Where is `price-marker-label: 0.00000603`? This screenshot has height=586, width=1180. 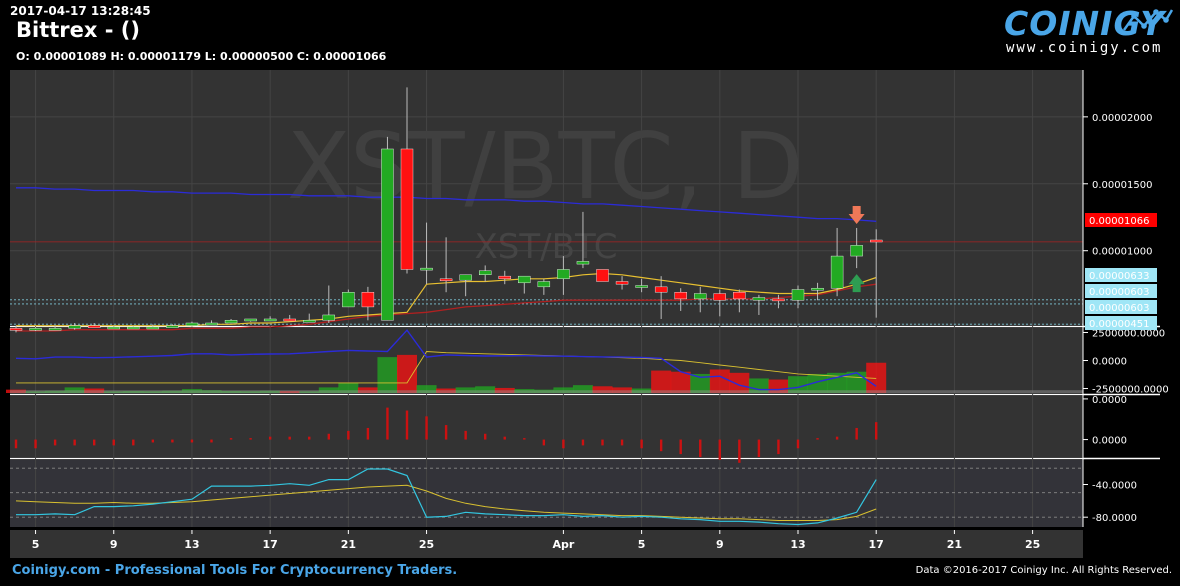 price-marker-label: 0.00000603 is located at coordinates (1119, 292).